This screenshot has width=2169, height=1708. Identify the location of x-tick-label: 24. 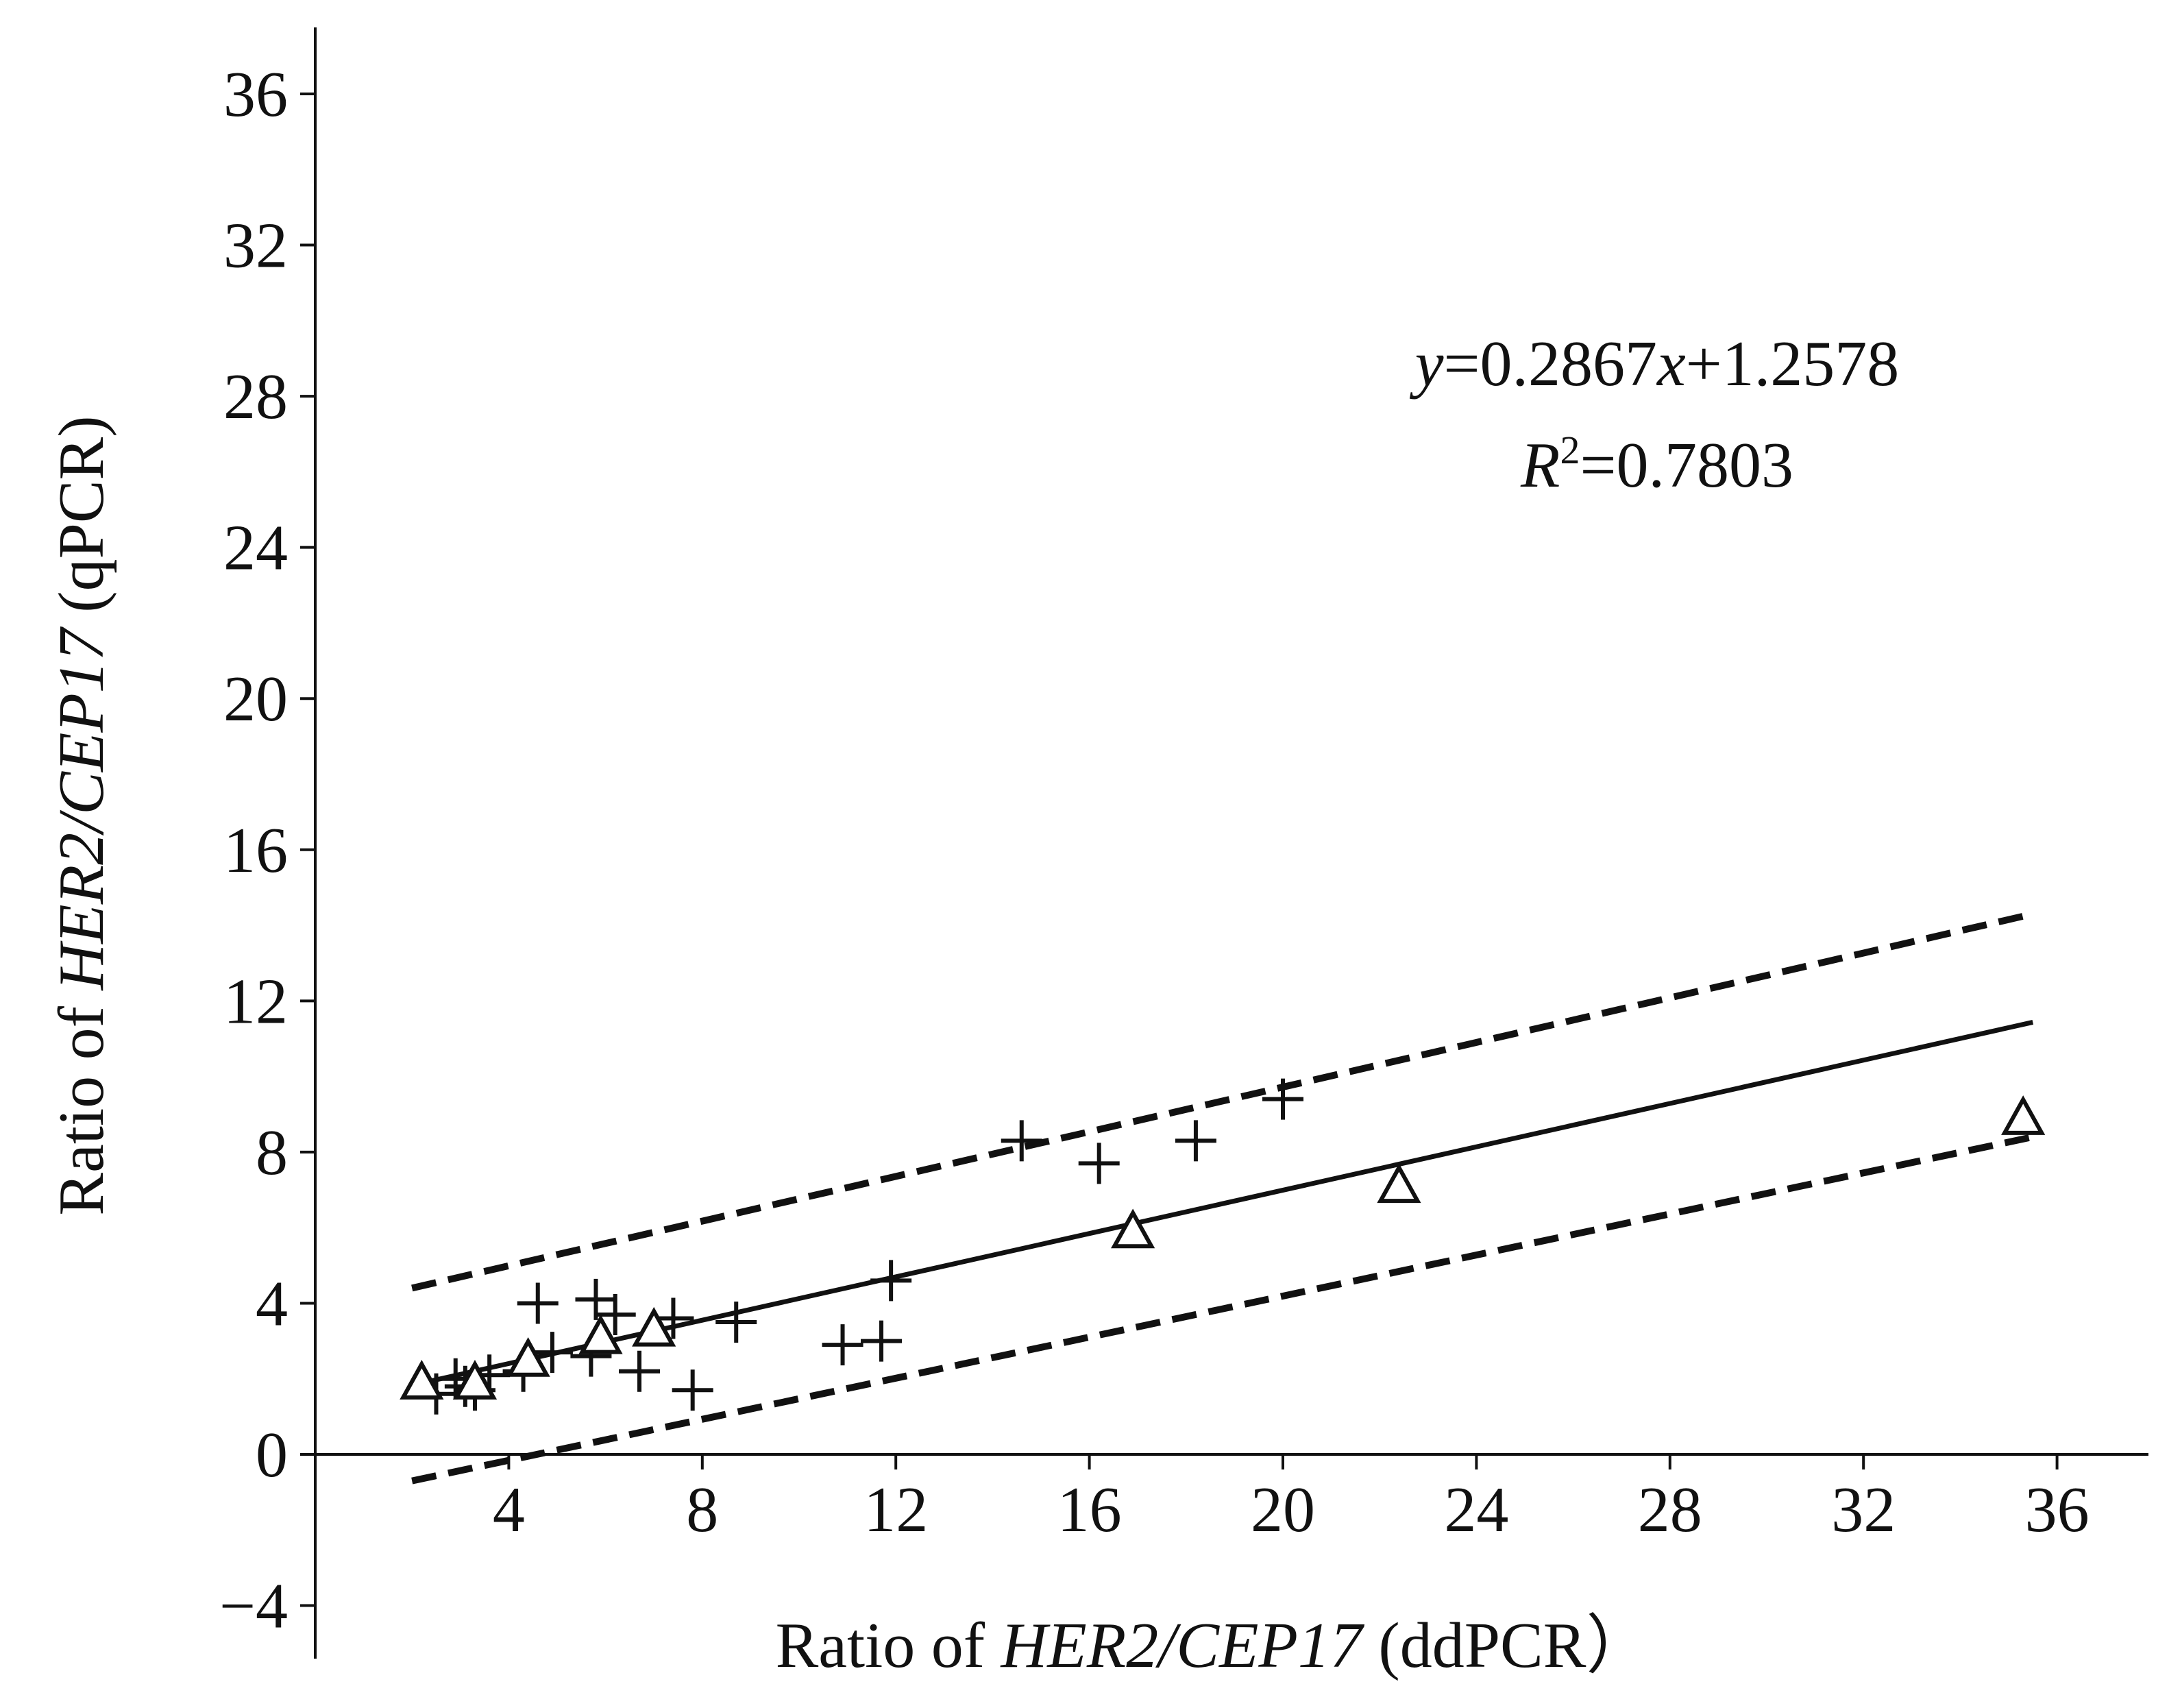
(1476, 1510).